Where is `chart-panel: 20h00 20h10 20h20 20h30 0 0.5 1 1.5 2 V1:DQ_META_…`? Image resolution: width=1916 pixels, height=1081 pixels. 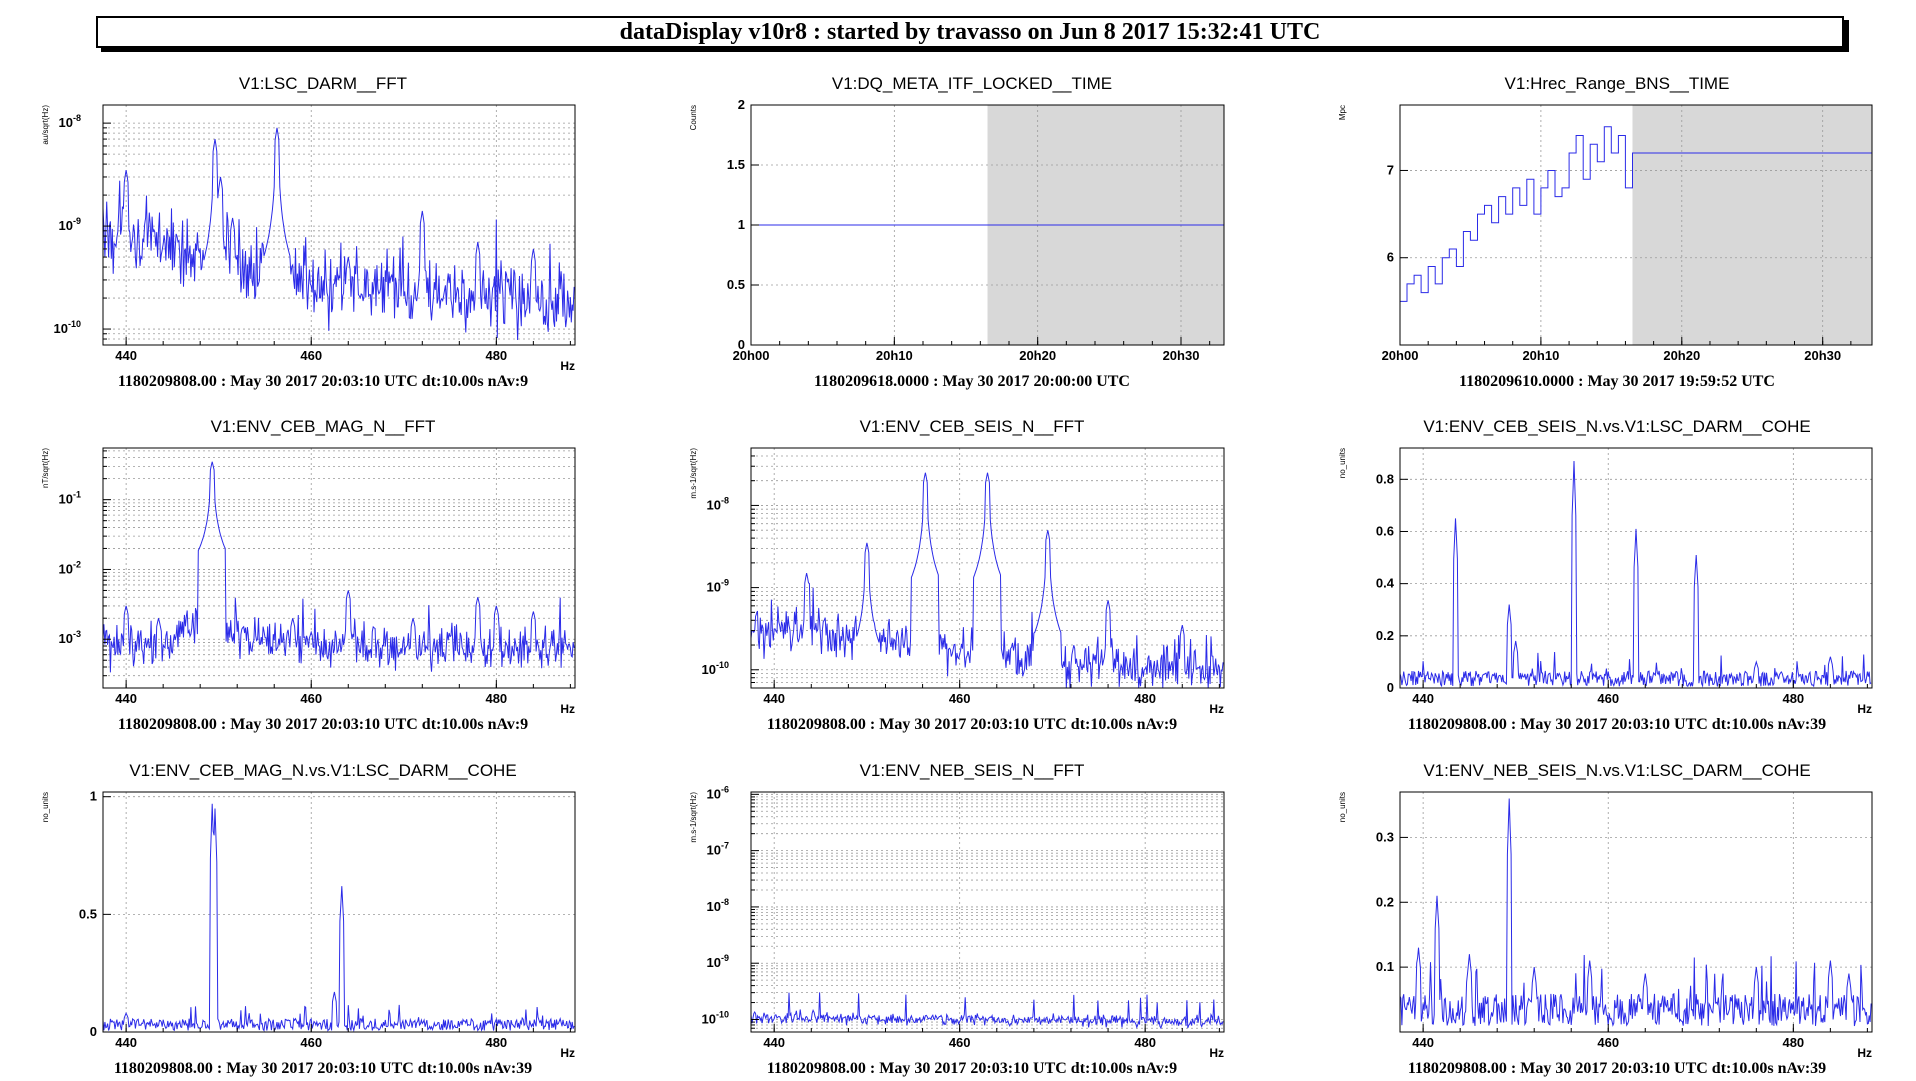
chart-panel: 20h00 20h10 20h20 20h30 0 0.5 1 1.5 2 V1:DQ_META_… is located at coordinates (957, 232).